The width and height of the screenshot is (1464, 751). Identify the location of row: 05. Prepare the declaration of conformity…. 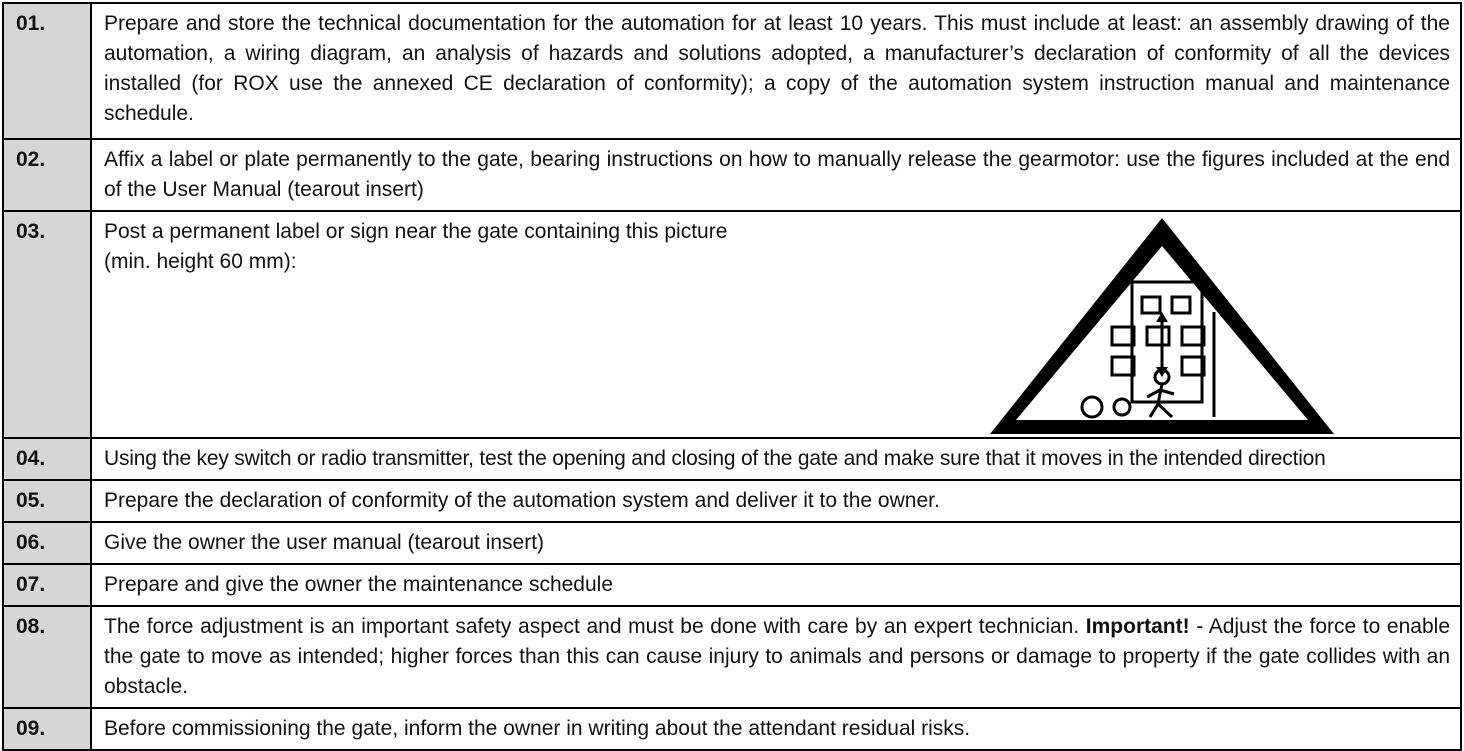
(732, 501).